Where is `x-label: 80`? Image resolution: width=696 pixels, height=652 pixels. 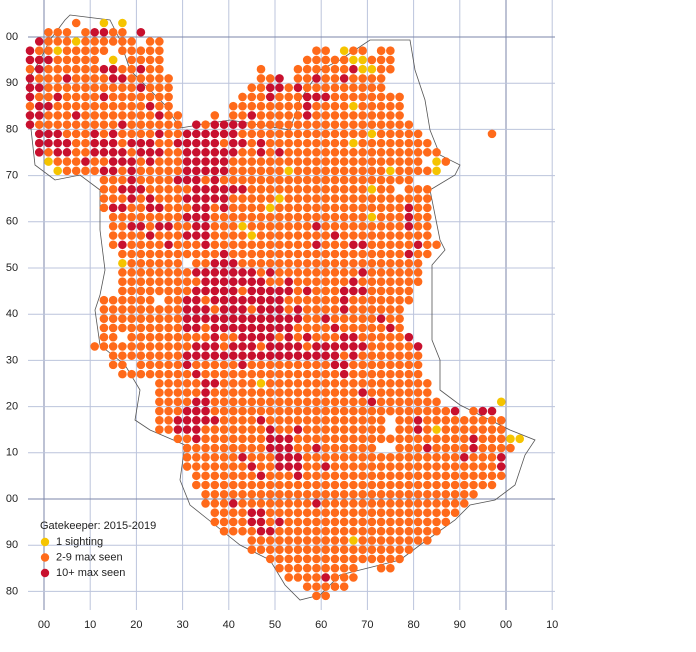 x-label: 80 is located at coordinates (413, 625).